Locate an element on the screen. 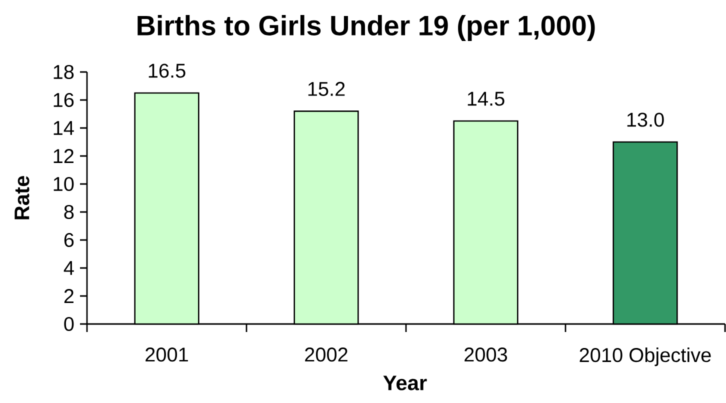 This screenshot has width=726, height=403. y-tick-label: 0 is located at coordinates (69, 324).